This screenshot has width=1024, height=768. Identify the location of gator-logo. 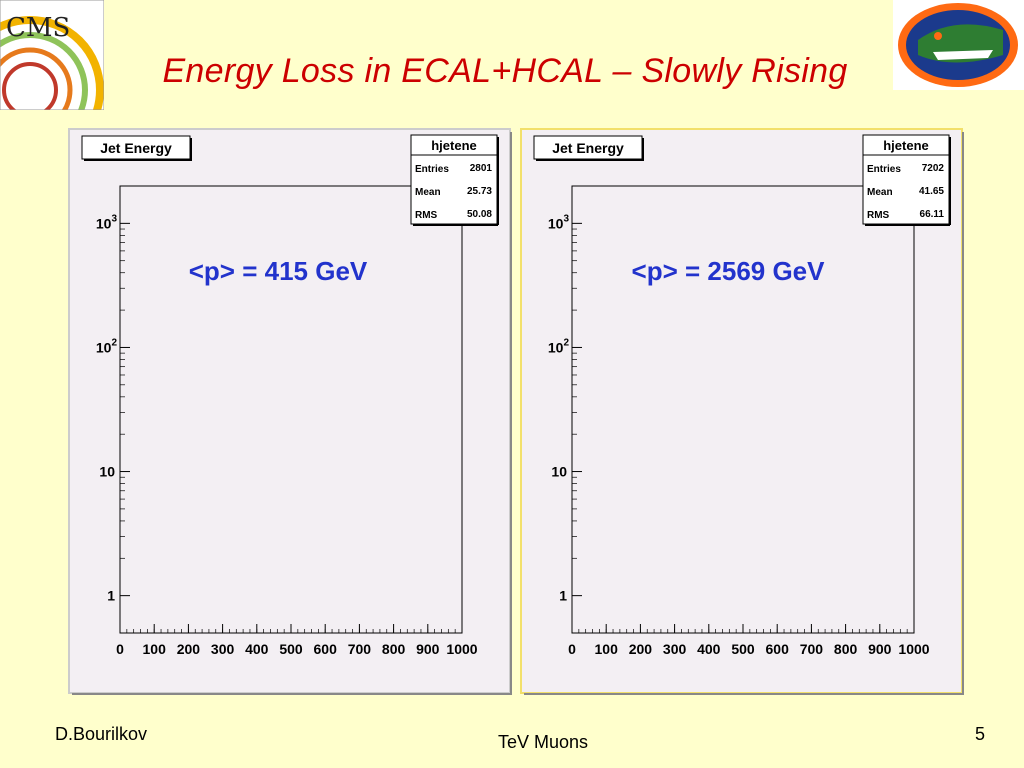
(958, 45).